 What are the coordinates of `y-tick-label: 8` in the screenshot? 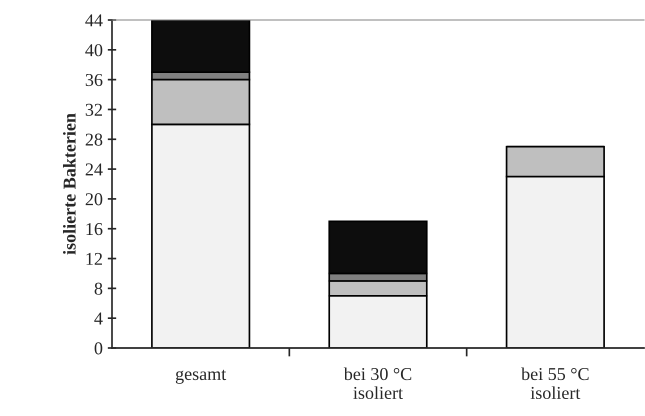 It's located at (98, 288).